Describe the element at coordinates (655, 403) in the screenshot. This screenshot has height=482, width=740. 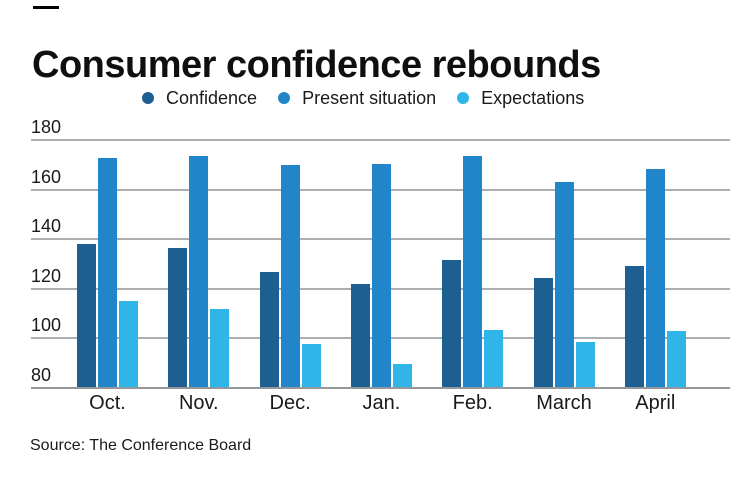
I see `x-axis-label: April` at that location.